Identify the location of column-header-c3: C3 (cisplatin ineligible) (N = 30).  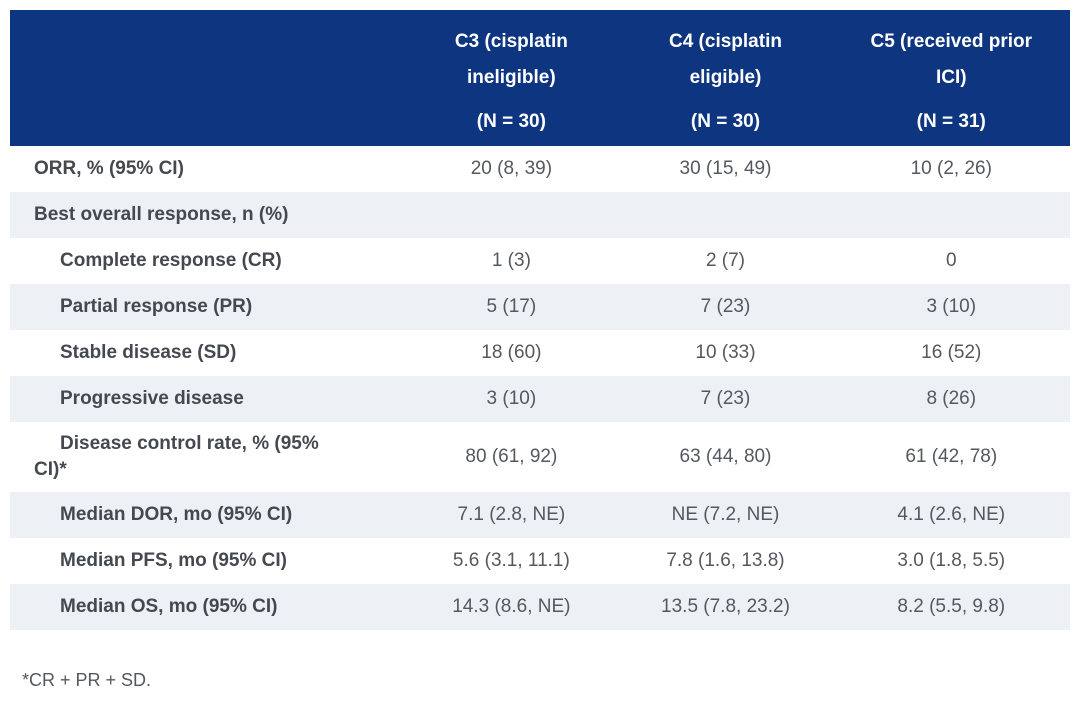
(511, 78).